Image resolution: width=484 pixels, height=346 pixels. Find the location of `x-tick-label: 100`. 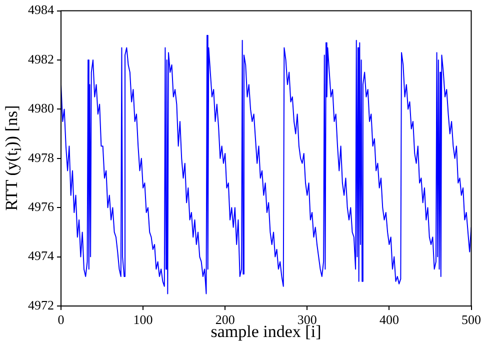

x-tick-label: 100 is located at coordinates (143, 320).